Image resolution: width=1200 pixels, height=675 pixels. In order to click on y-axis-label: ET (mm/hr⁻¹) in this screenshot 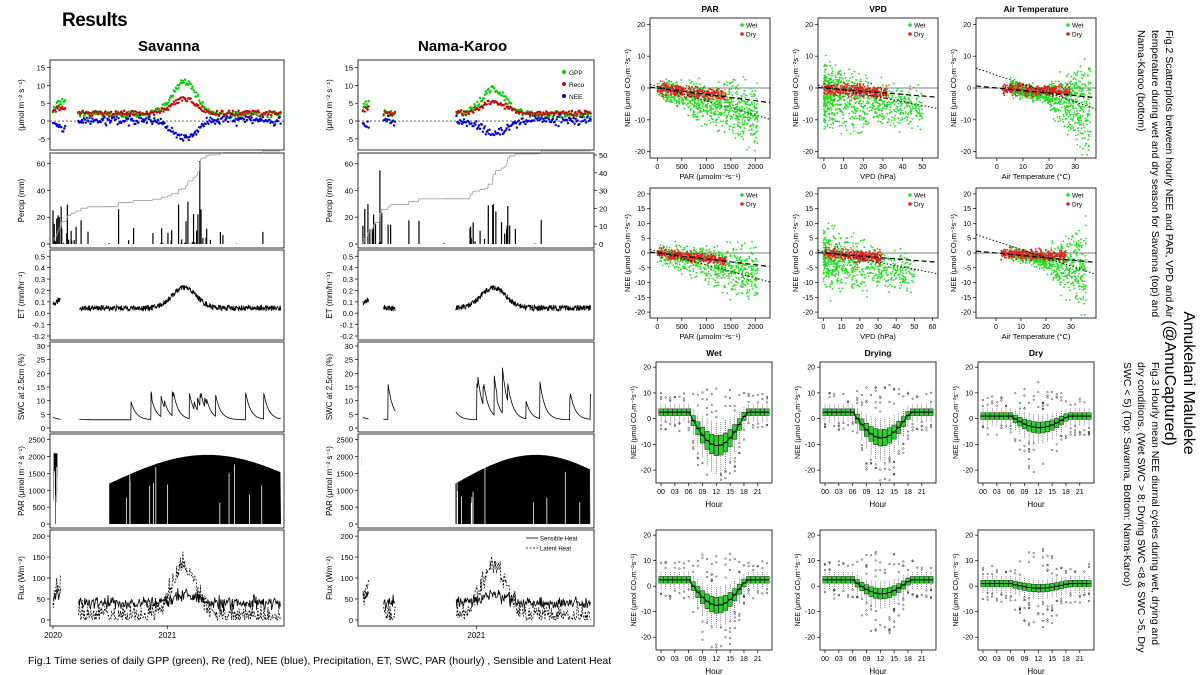, I will do `click(21, 295)`.